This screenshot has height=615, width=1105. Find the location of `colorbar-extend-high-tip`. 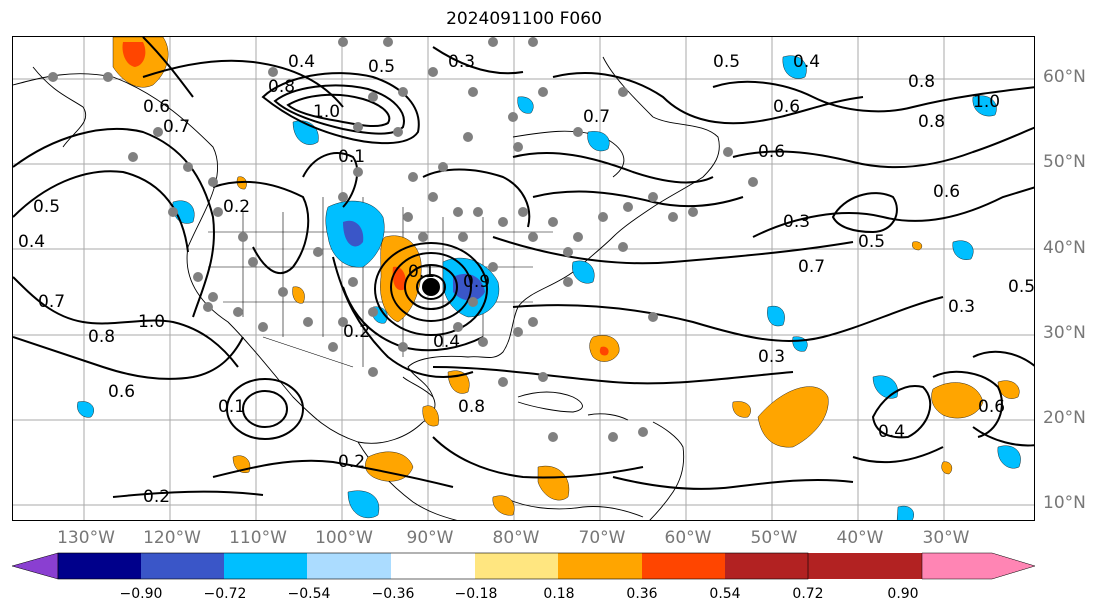

colorbar-extend-high-tip is located at coordinates (978, 566).